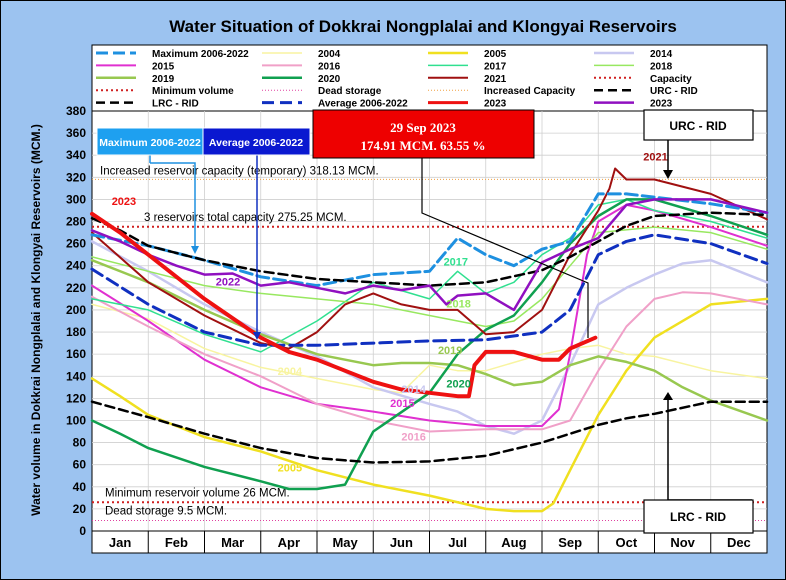  I want to click on legend-label-avg: Average 2006-2022, so click(363, 104).